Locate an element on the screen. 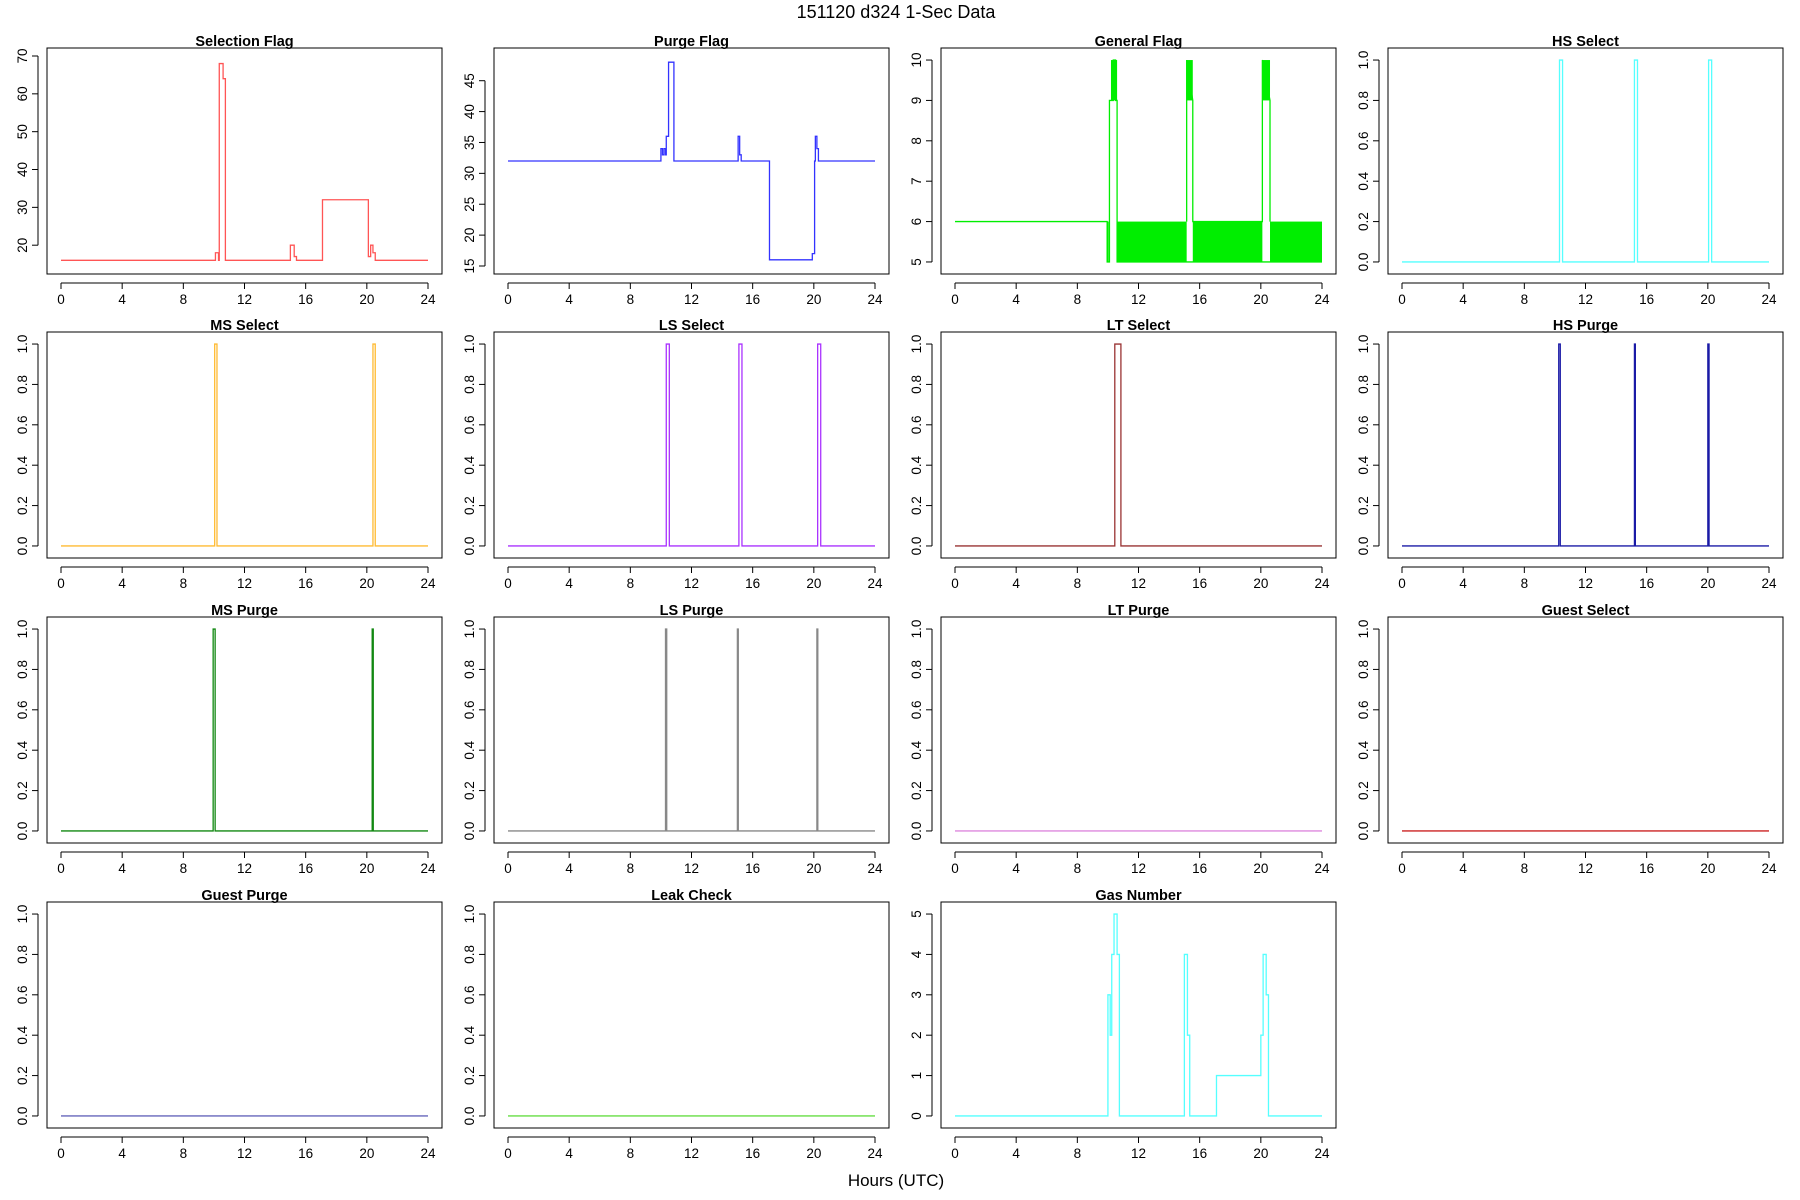 The height and width of the screenshot is (1200, 1800). panel-leak-check: Leak Check 0 4 8 12 16 20 24 0.0 0.2 0.4 0.6 0.8 1.0 is located at coordinates (676, 1024).